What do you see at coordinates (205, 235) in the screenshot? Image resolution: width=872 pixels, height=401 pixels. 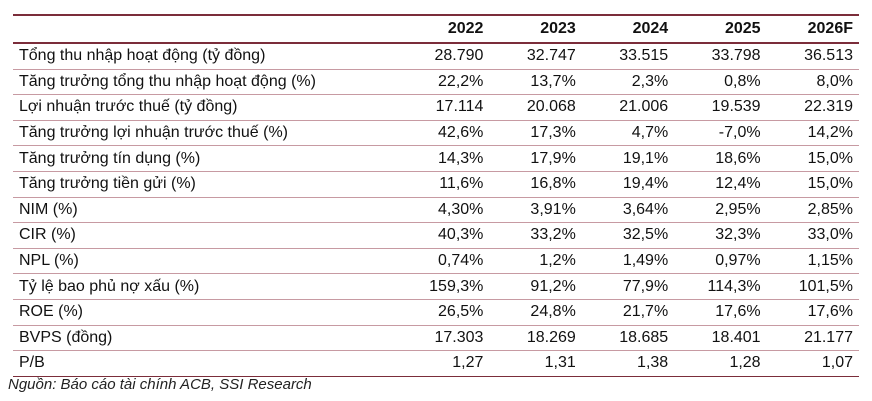 I see `row-label: CIR (%)` at bounding box center [205, 235].